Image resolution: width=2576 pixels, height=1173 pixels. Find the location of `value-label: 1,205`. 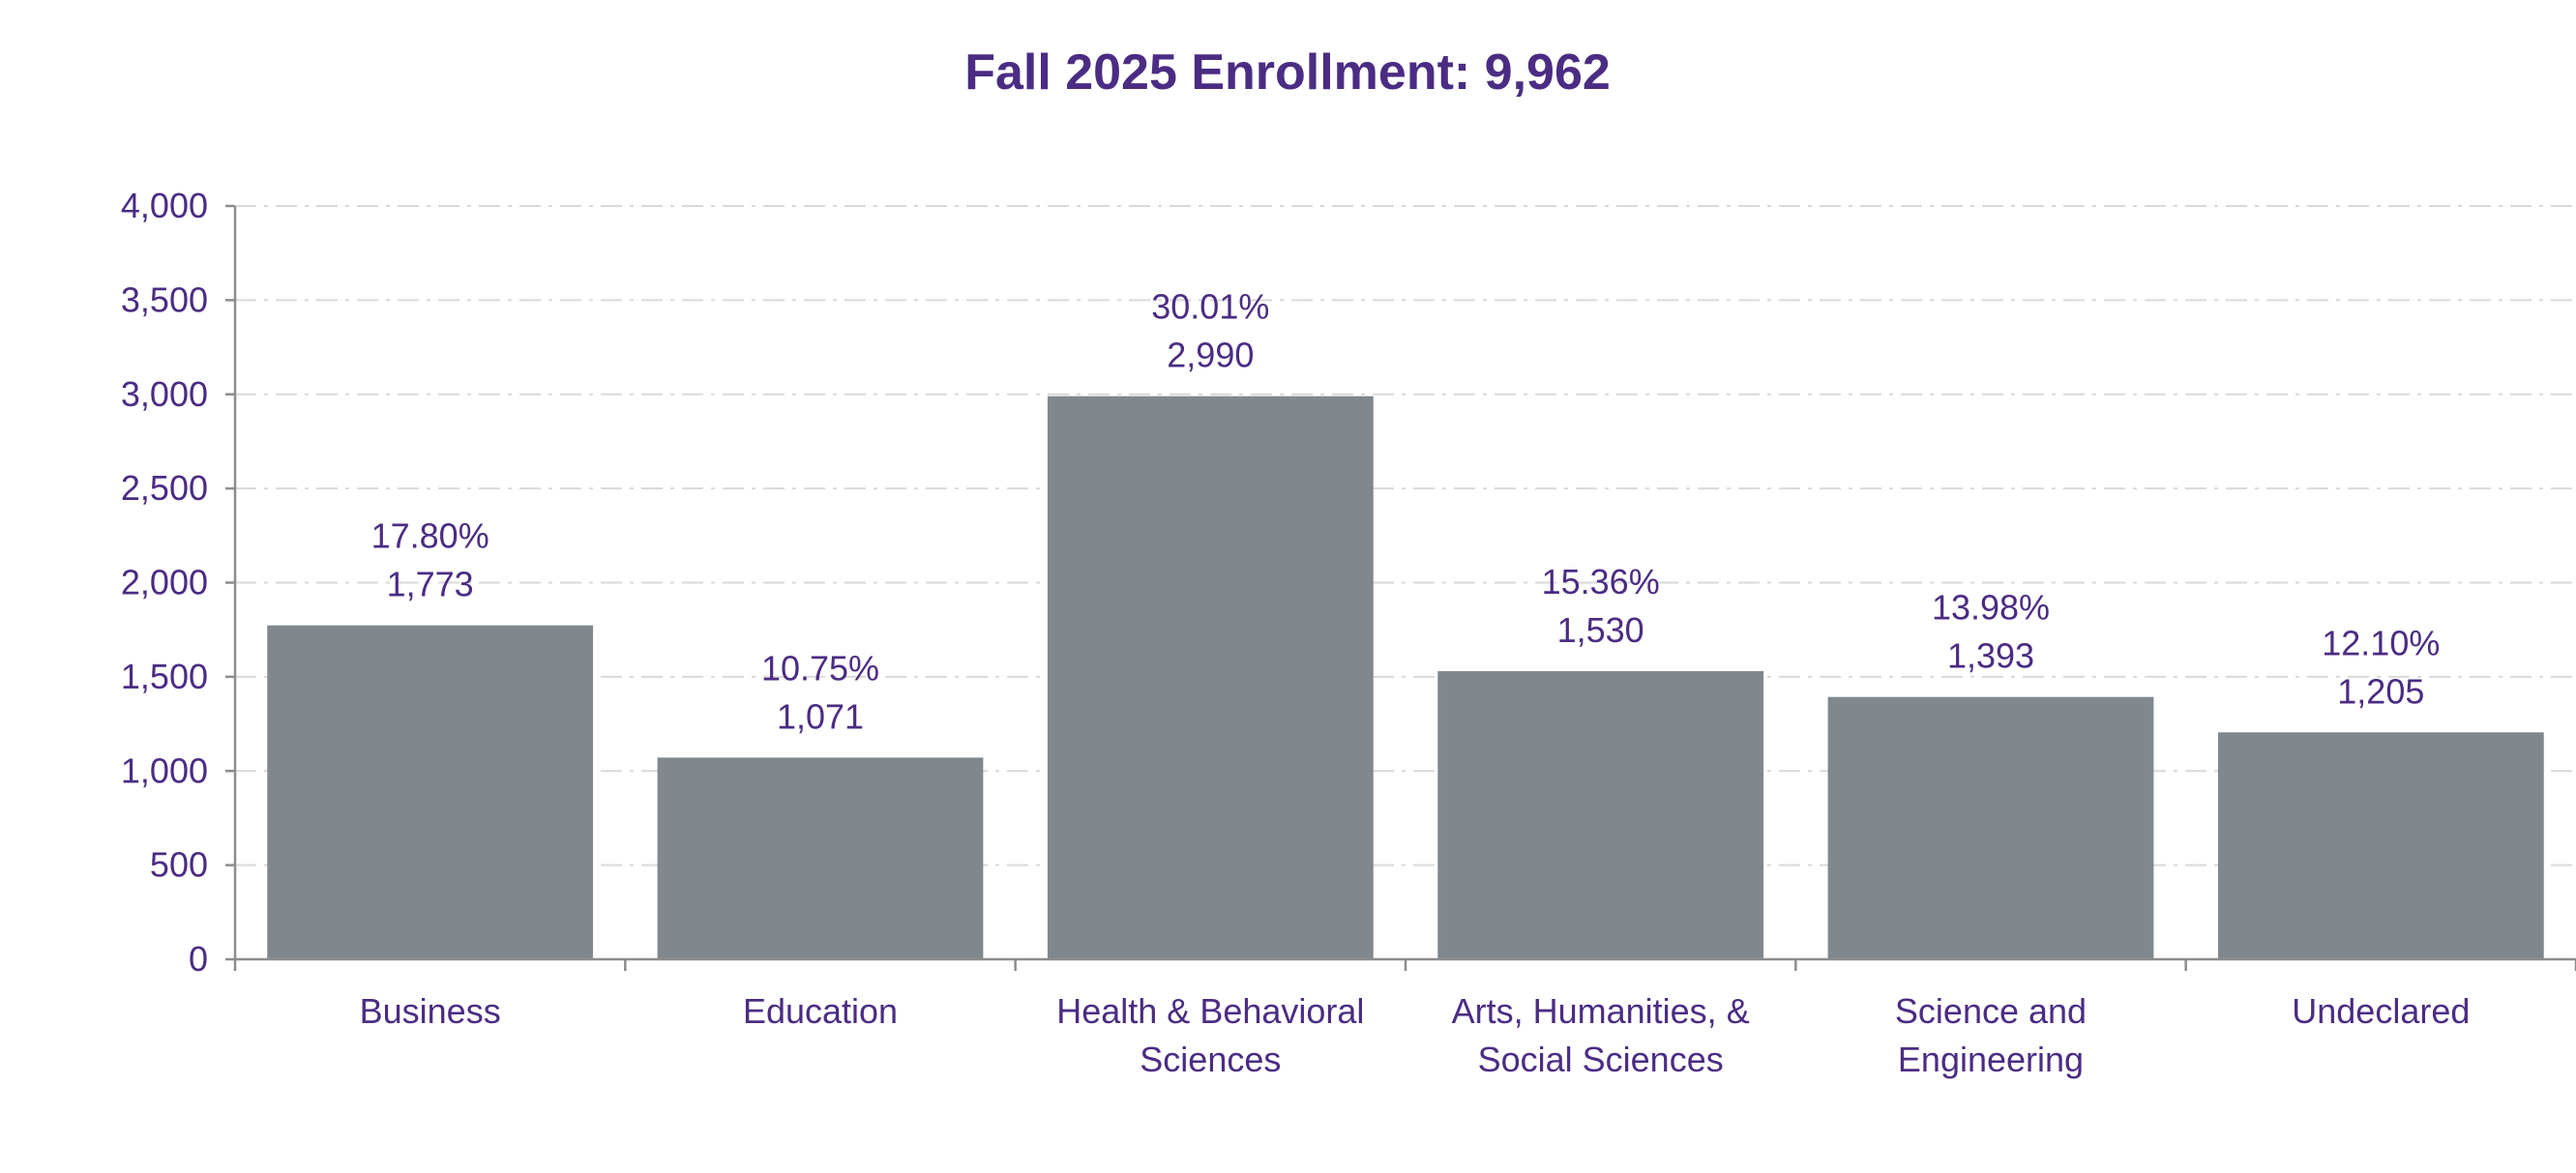

value-label: 1,205 is located at coordinates (2380, 691).